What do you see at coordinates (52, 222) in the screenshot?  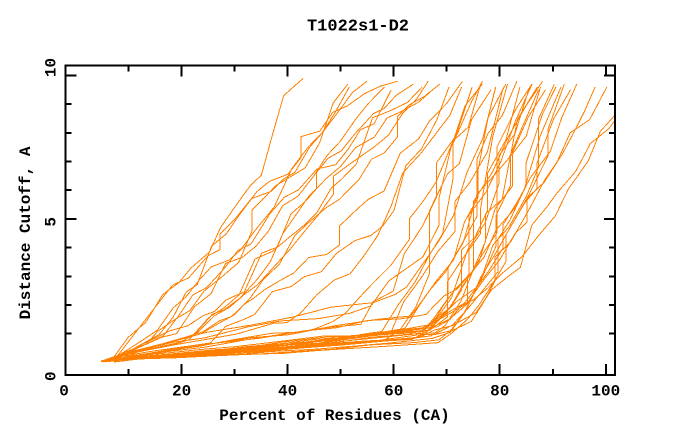 I see `svg-text: 5` at bounding box center [52, 222].